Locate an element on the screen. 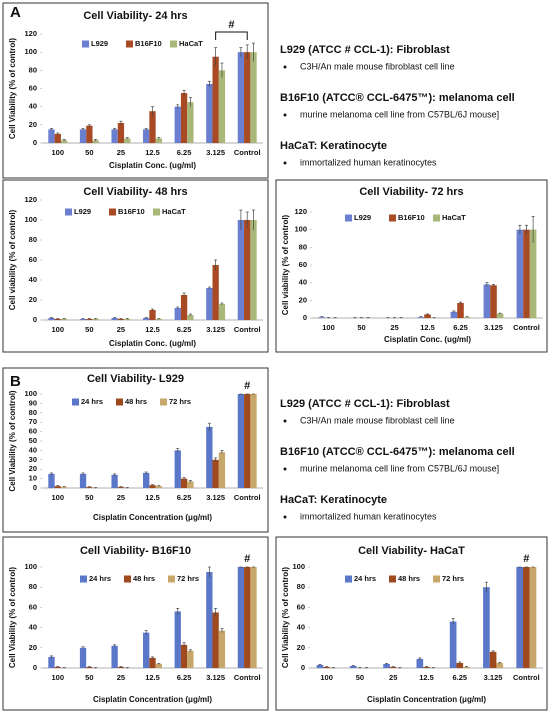  panel-label: A is located at coordinates (15, 12).